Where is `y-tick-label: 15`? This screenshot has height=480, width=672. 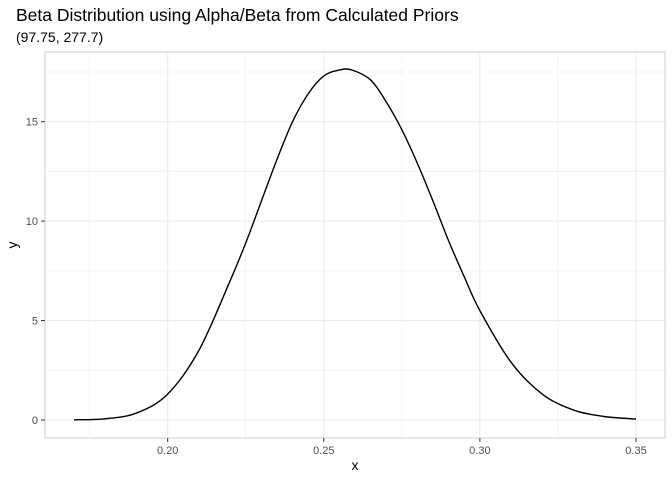
y-tick-label: 15 is located at coordinates (32, 123).